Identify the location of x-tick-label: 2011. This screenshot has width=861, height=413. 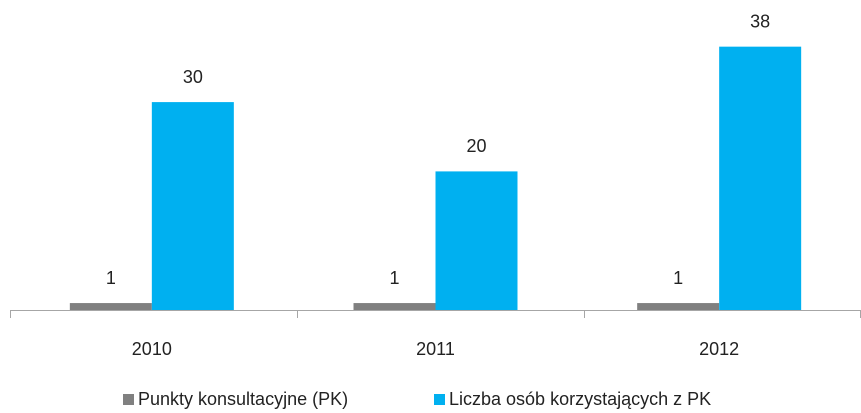
(435, 349).